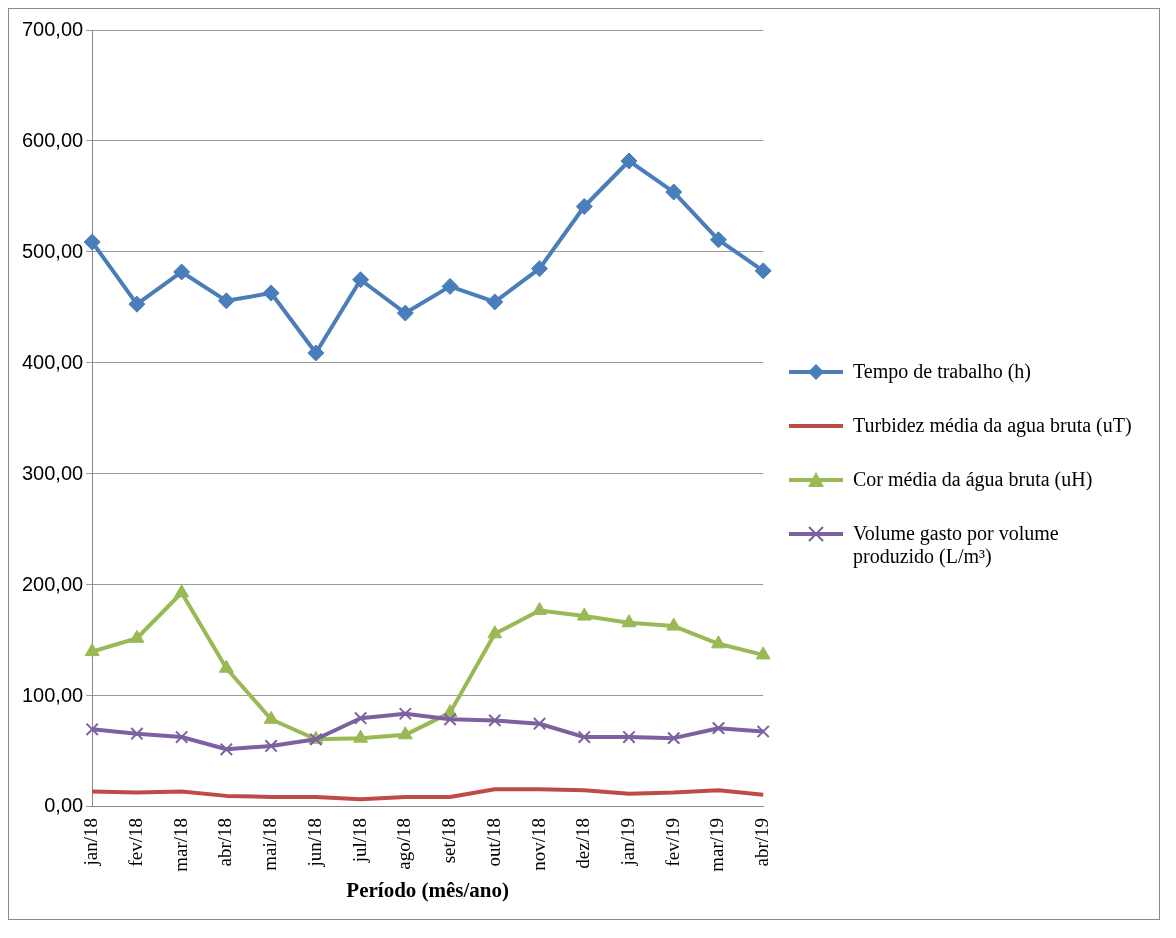 The image size is (1176, 938). I want to click on y-tick-label: 400,00, so click(53, 361).